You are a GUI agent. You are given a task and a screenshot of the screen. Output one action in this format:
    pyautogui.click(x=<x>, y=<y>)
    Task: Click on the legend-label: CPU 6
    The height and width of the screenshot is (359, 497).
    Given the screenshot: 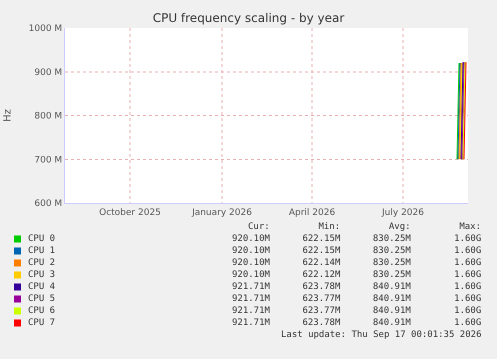 What is the action you would take?
    pyautogui.click(x=42, y=311)
    